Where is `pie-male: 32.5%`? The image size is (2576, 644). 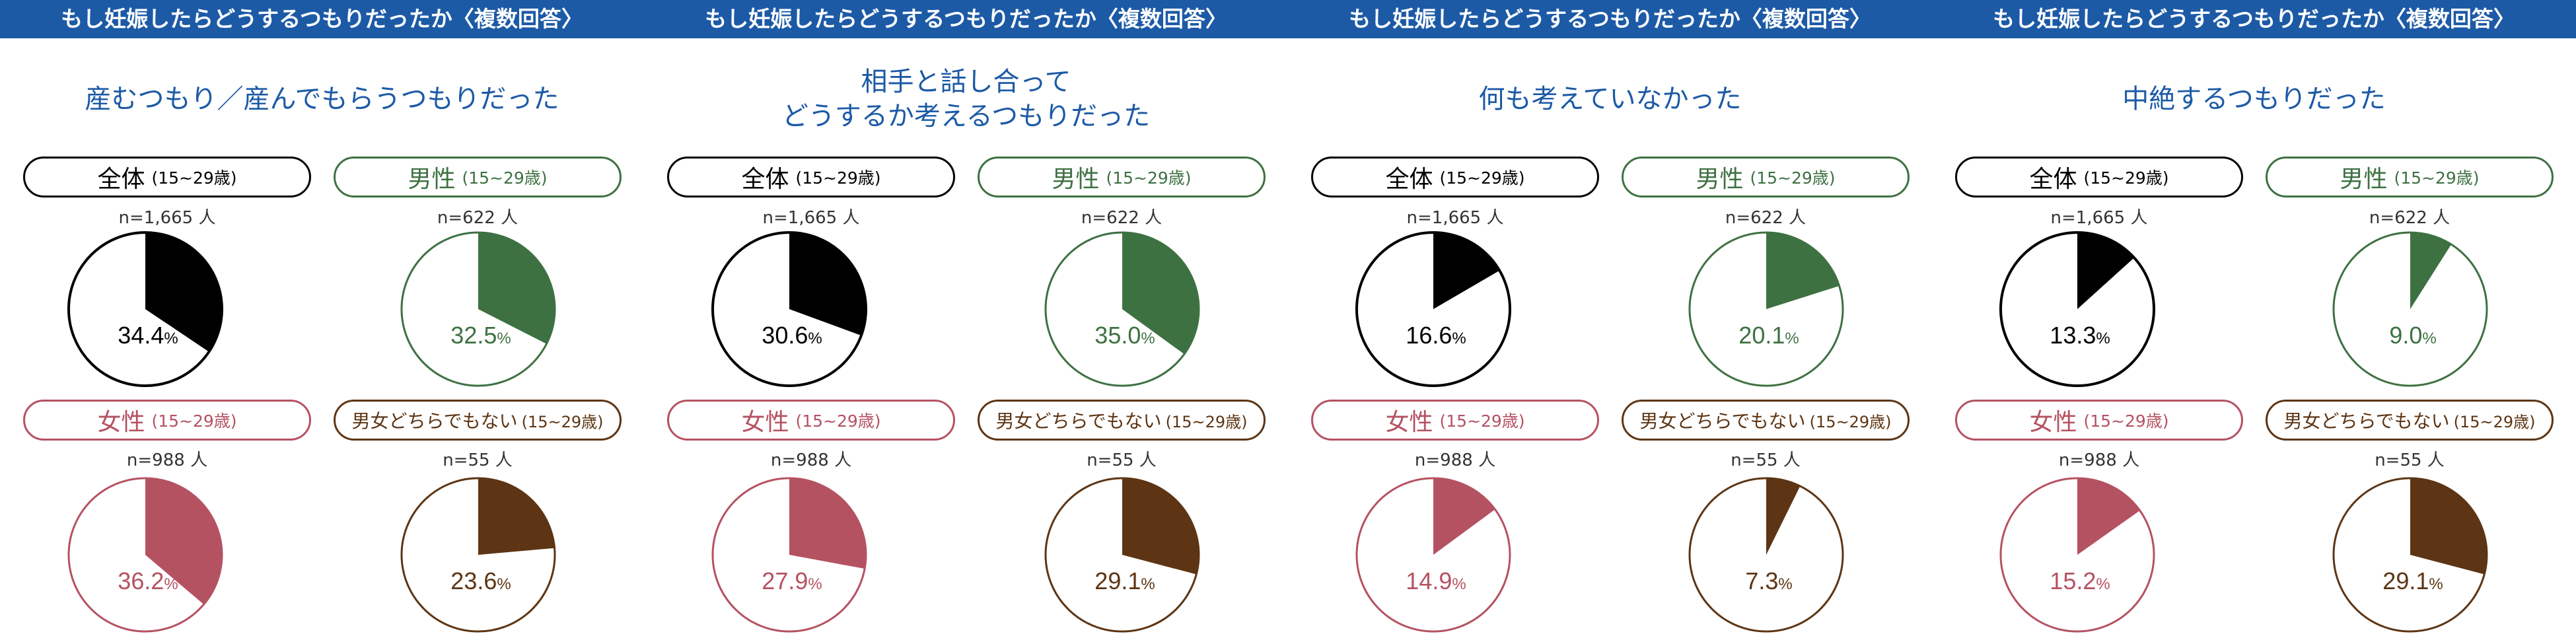
pie-male: 32.5% is located at coordinates (478, 309).